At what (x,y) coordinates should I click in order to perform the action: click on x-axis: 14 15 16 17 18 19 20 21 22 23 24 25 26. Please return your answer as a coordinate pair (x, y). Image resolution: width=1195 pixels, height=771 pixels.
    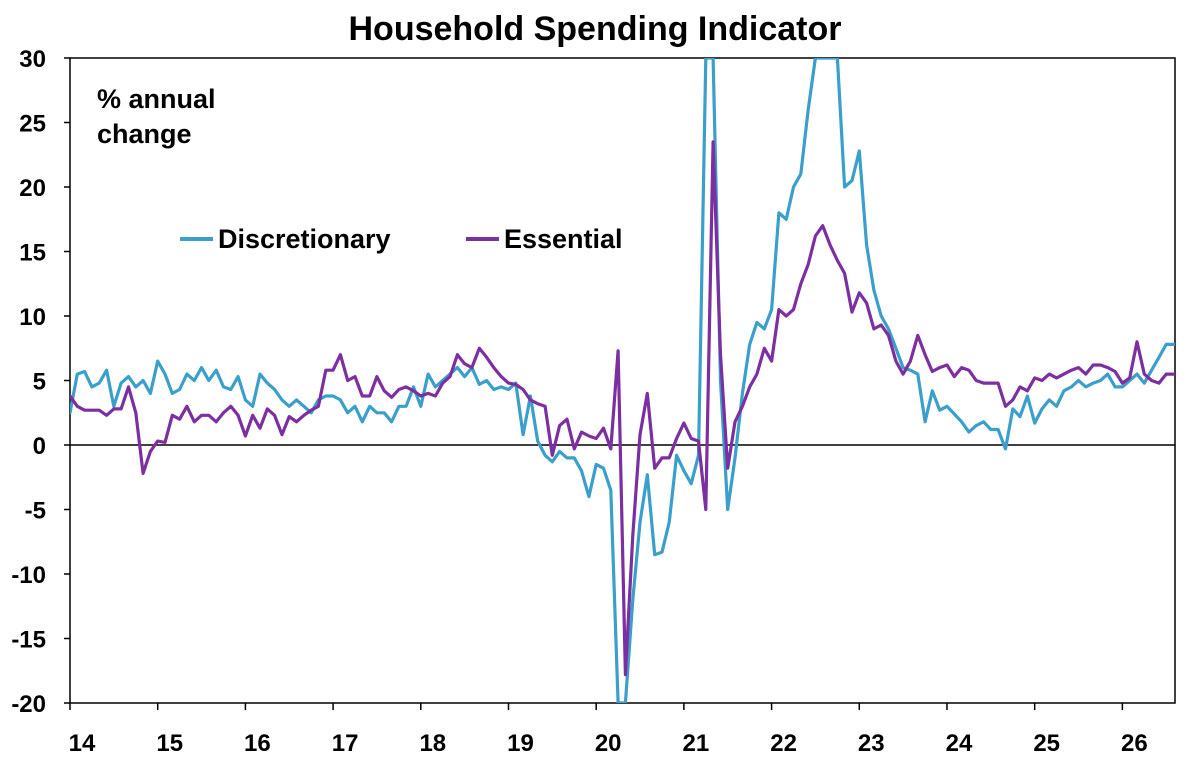
    Looking at the image, I should click on (608, 730).